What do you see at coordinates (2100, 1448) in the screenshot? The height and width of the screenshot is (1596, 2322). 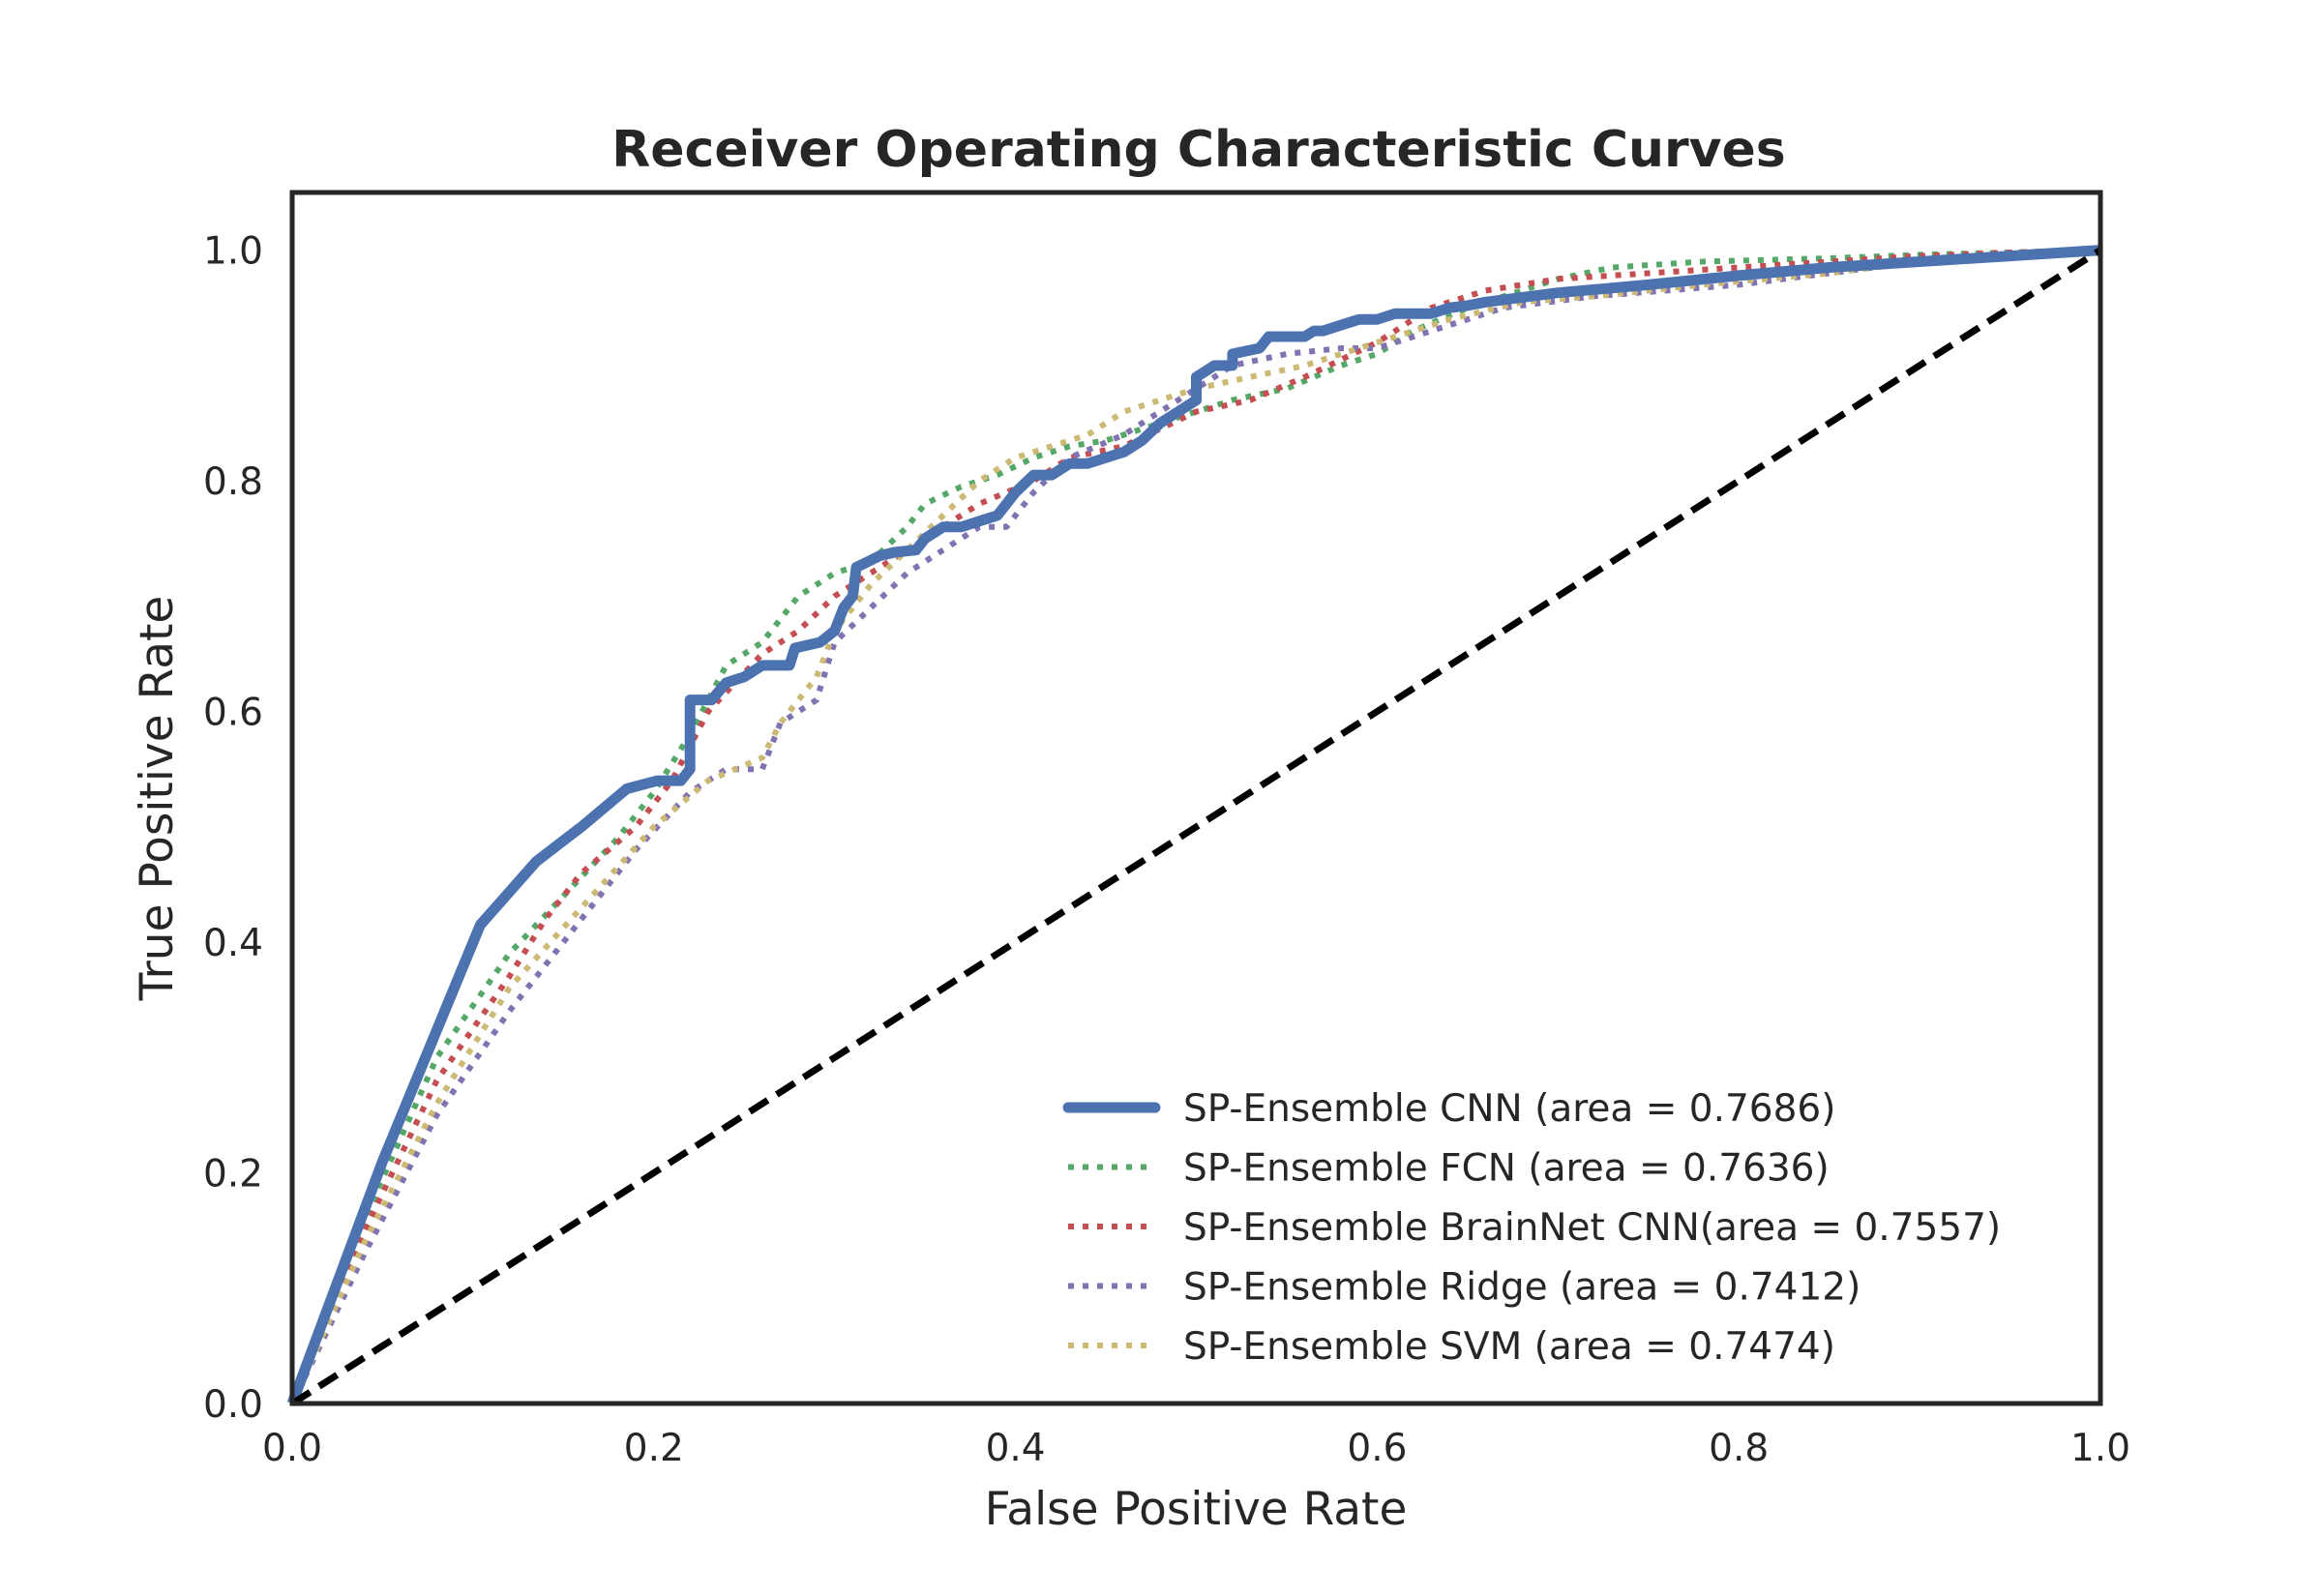 I see `x-tick-label: 1.0` at bounding box center [2100, 1448].